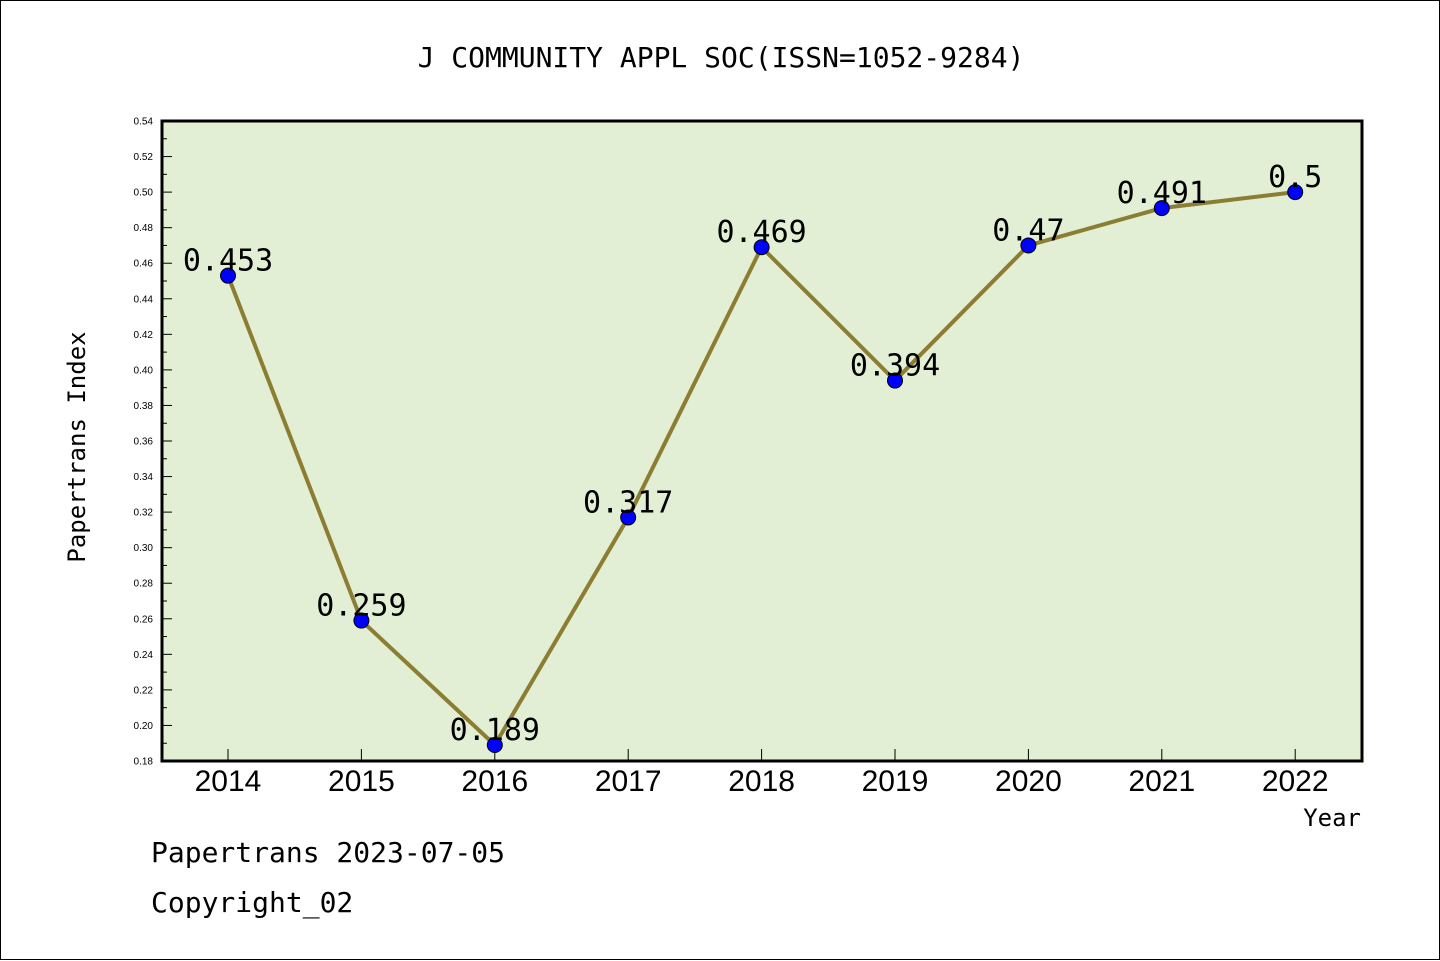 The width and height of the screenshot is (1440, 961). What do you see at coordinates (144, 406) in the screenshot?
I see `y-tick-label: 0.38` at bounding box center [144, 406].